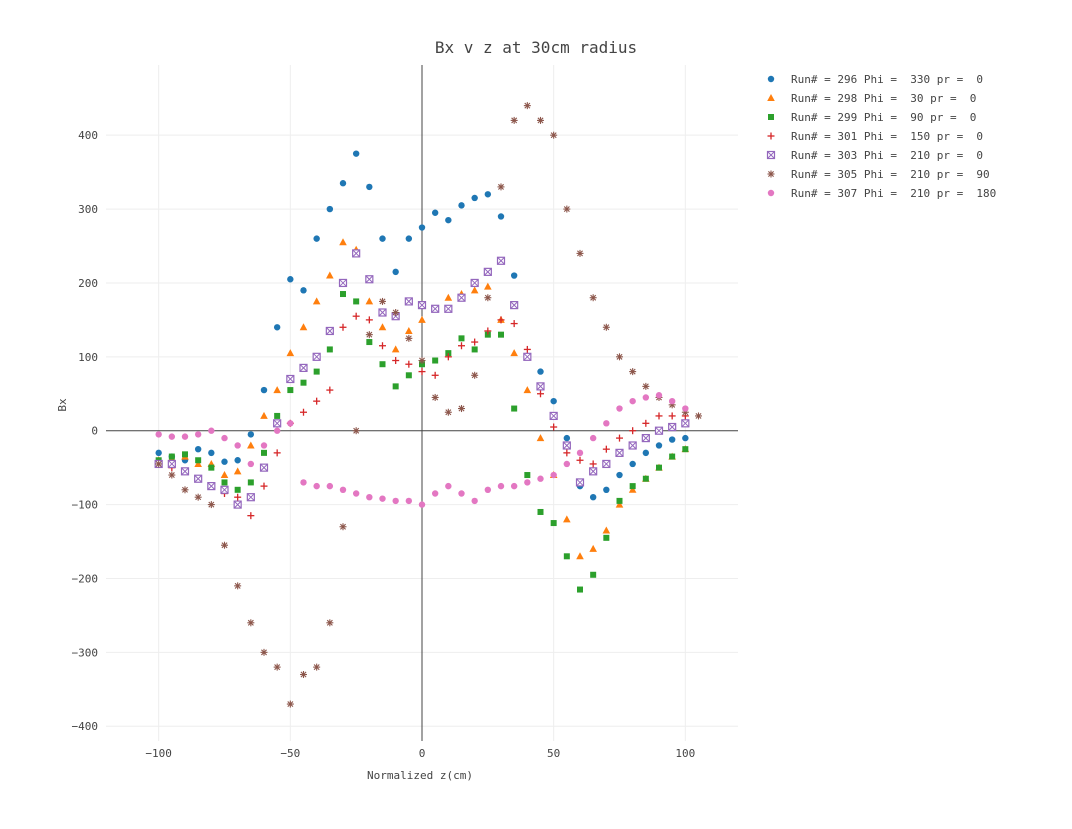 The image size is (1072, 829). What do you see at coordinates (85, 652) in the screenshot?
I see `y-tick-label: −300` at bounding box center [85, 652].